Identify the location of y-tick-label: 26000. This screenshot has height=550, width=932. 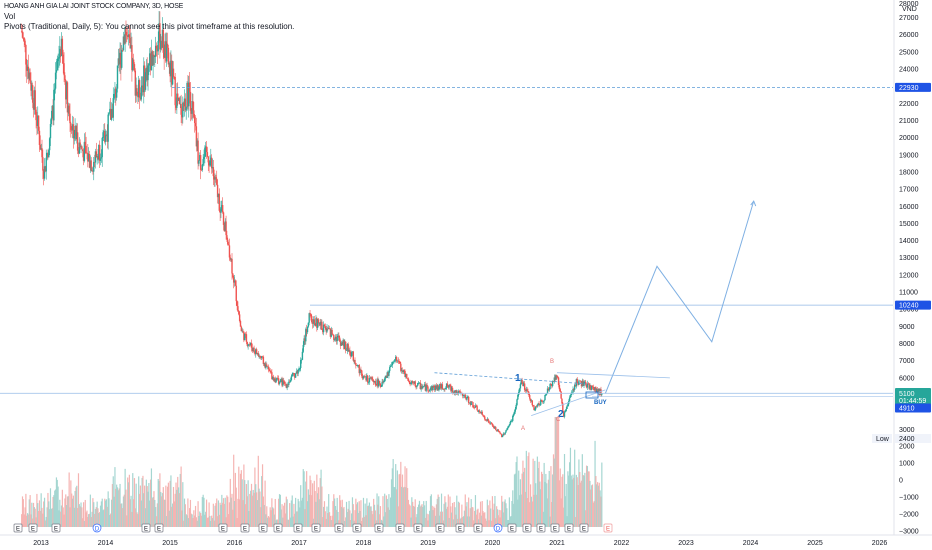
(909, 35).